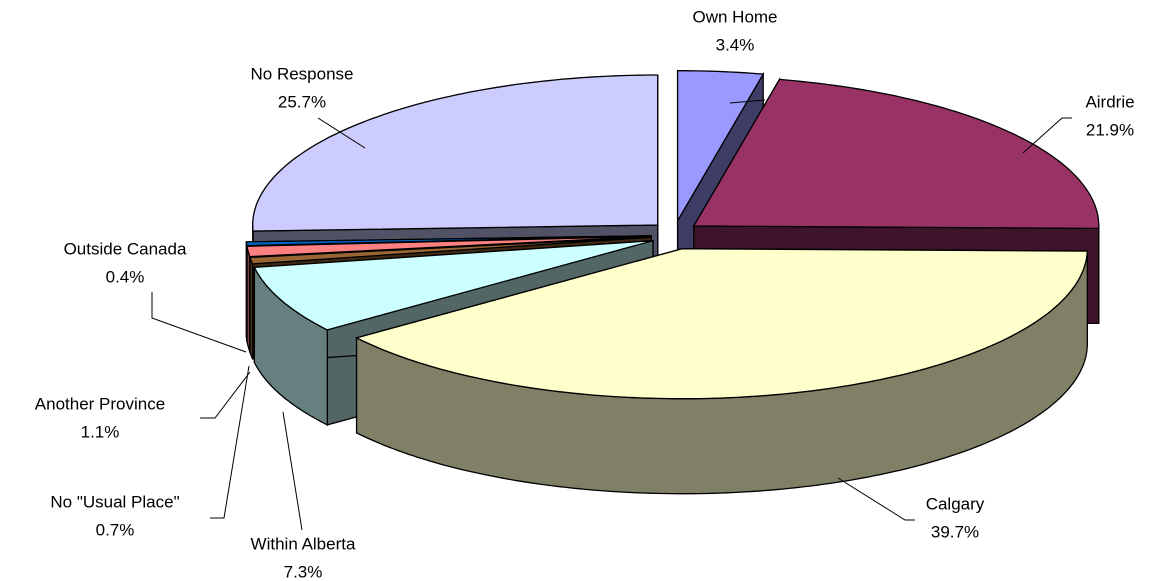  What do you see at coordinates (100, 403) in the screenshot?
I see `slice-label: Another Province` at bounding box center [100, 403].